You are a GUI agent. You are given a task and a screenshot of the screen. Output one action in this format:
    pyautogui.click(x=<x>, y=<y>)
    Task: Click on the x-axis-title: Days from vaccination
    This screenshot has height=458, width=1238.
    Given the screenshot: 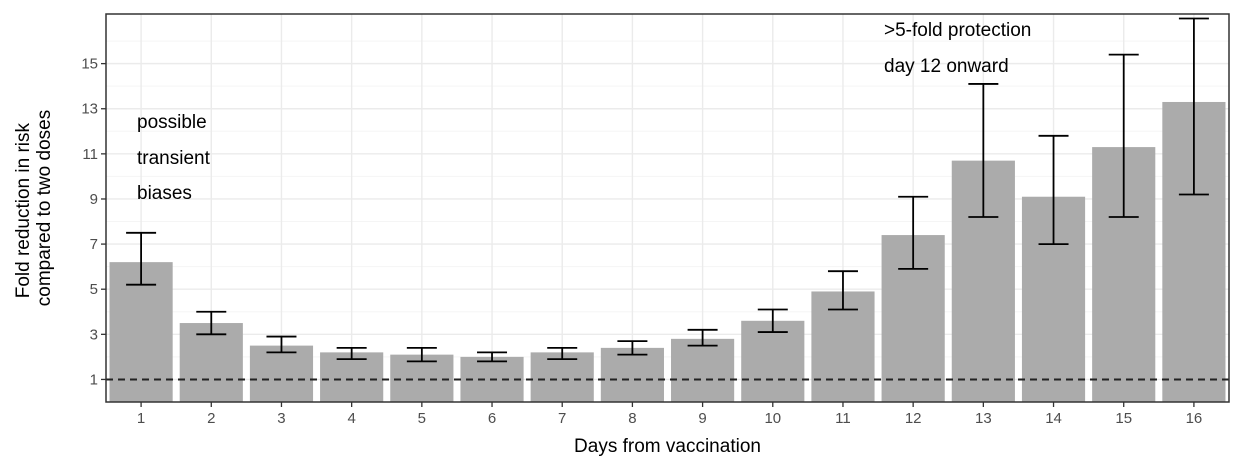 What is the action you would take?
    pyautogui.click(x=667, y=446)
    